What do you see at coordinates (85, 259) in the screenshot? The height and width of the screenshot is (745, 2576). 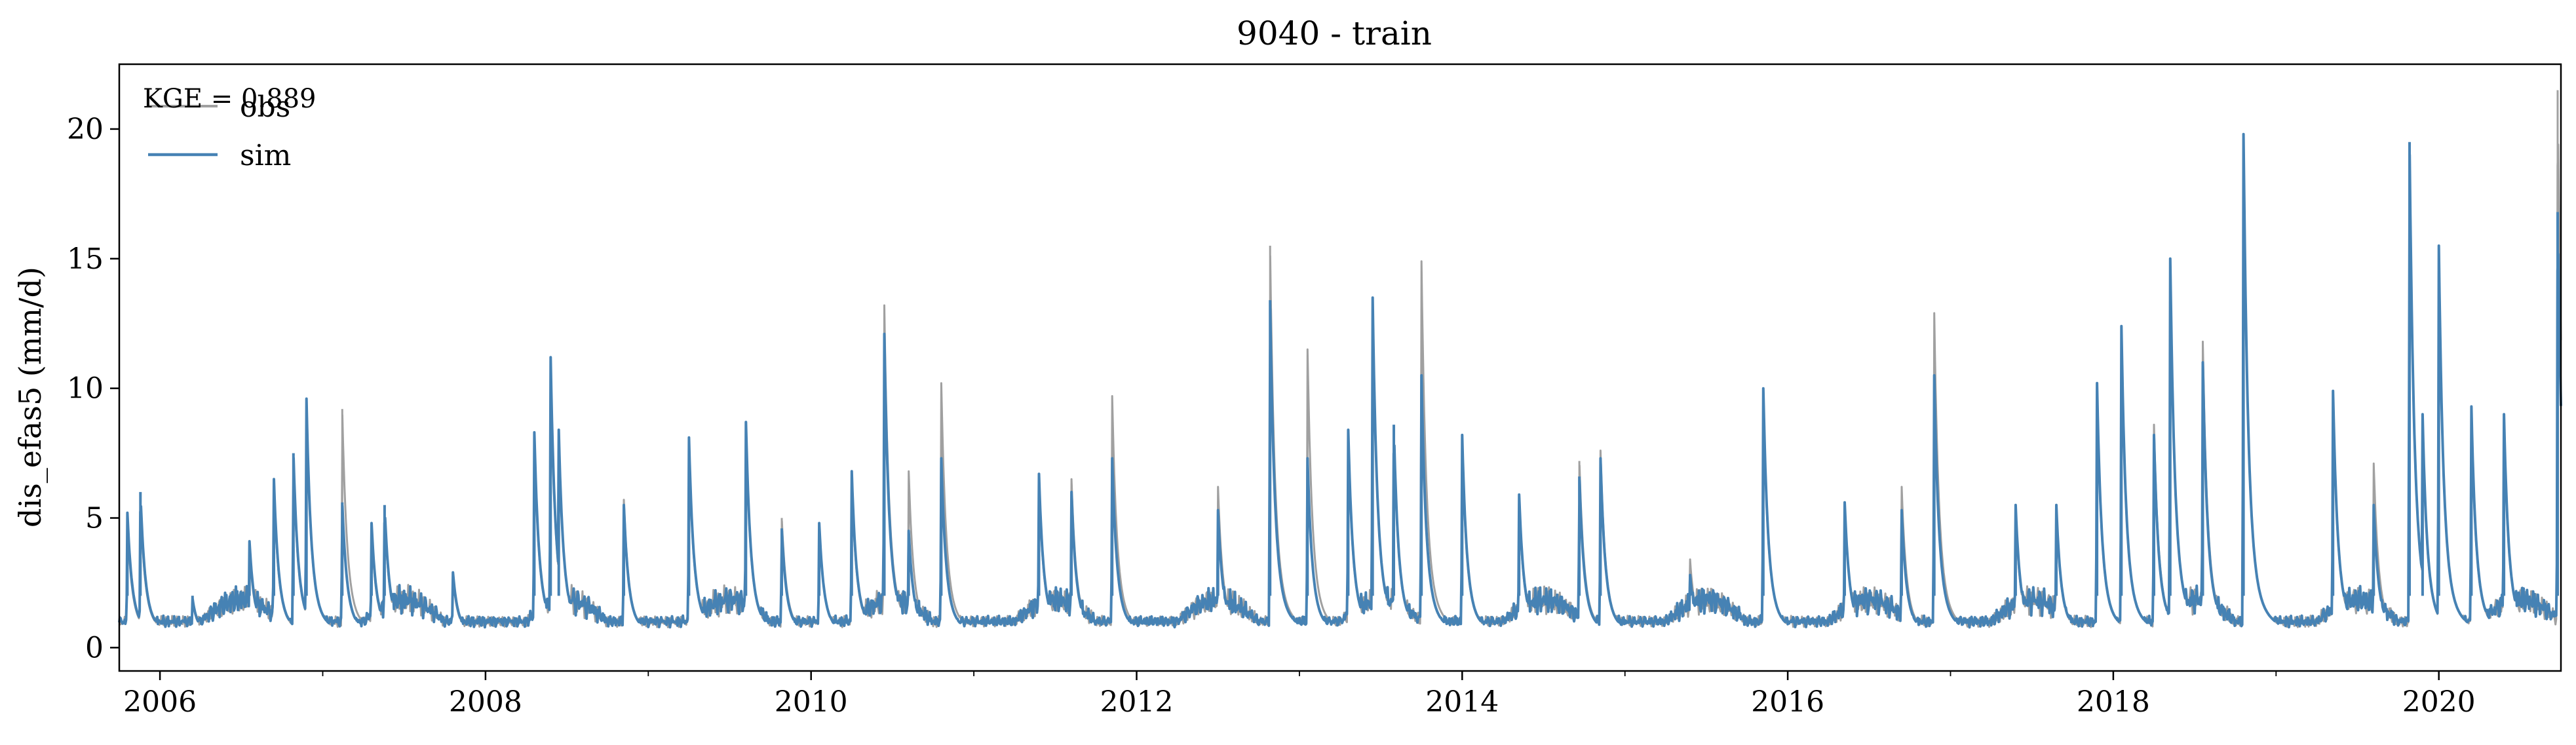 I see `y-tick-label: 15` at bounding box center [85, 259].